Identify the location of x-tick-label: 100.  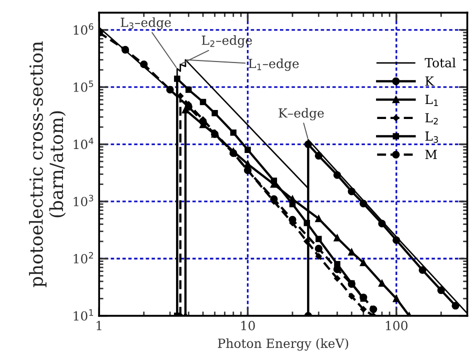
(397, 325).